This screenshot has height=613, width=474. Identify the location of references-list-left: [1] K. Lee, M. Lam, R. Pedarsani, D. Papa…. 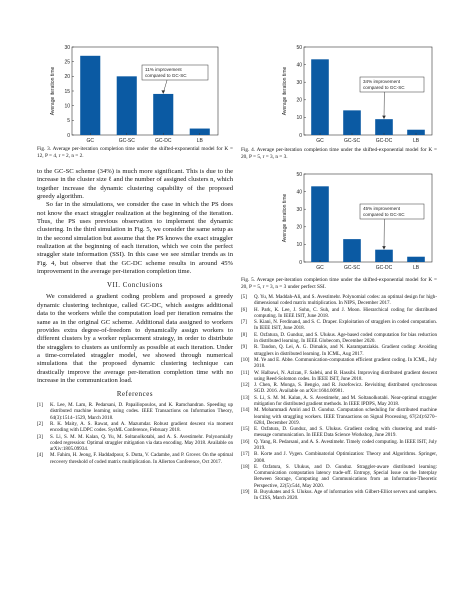
(135, 433).